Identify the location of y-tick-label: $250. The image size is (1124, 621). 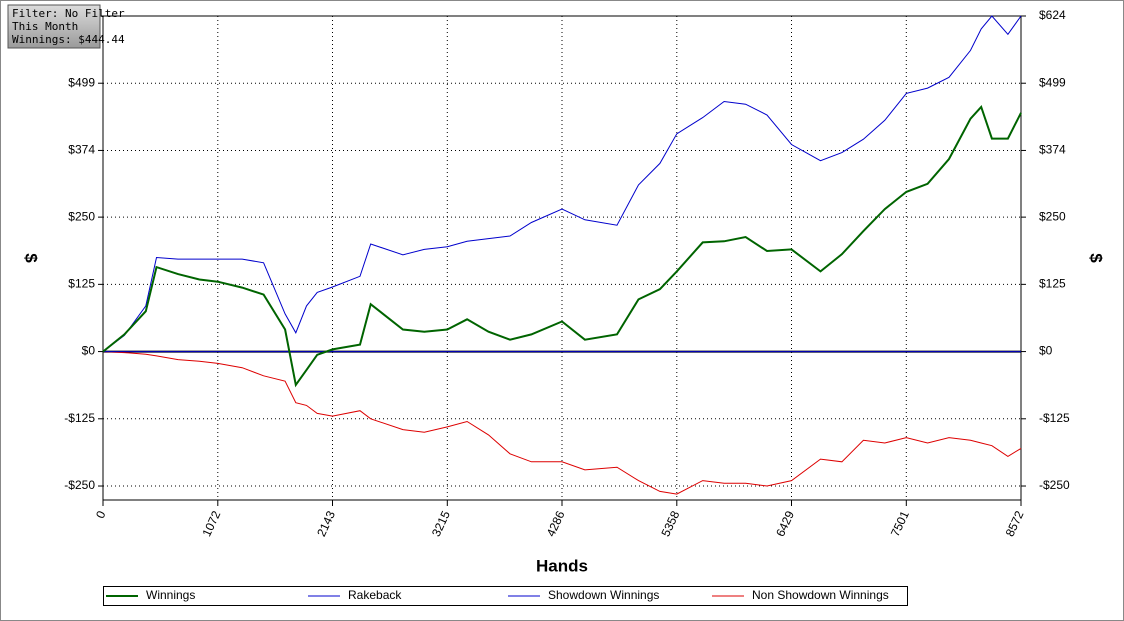
(81, 216).